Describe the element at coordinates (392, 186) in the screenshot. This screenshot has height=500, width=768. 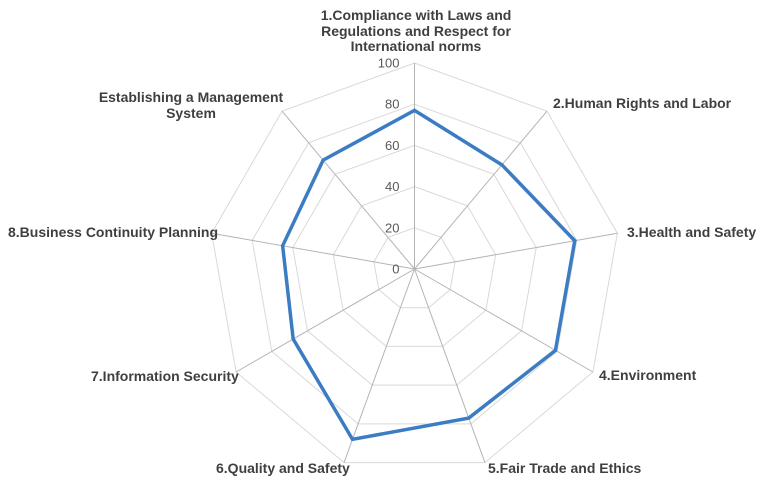
I see `tick-label-40: 40` at that location.